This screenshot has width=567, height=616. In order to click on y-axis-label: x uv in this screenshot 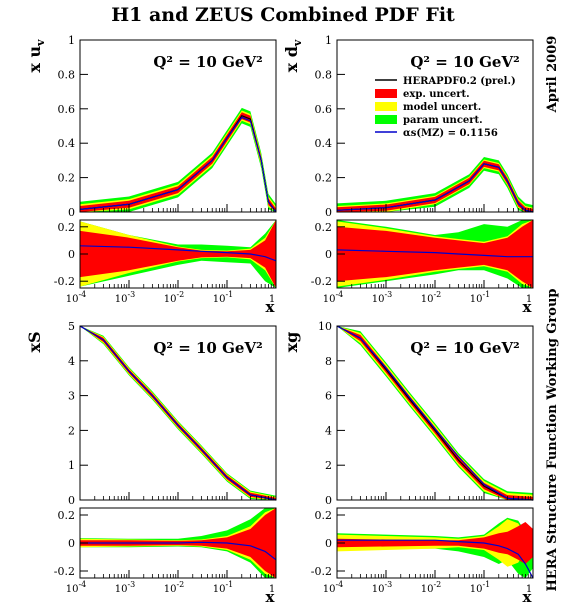, I will do `click(36, 56)`.